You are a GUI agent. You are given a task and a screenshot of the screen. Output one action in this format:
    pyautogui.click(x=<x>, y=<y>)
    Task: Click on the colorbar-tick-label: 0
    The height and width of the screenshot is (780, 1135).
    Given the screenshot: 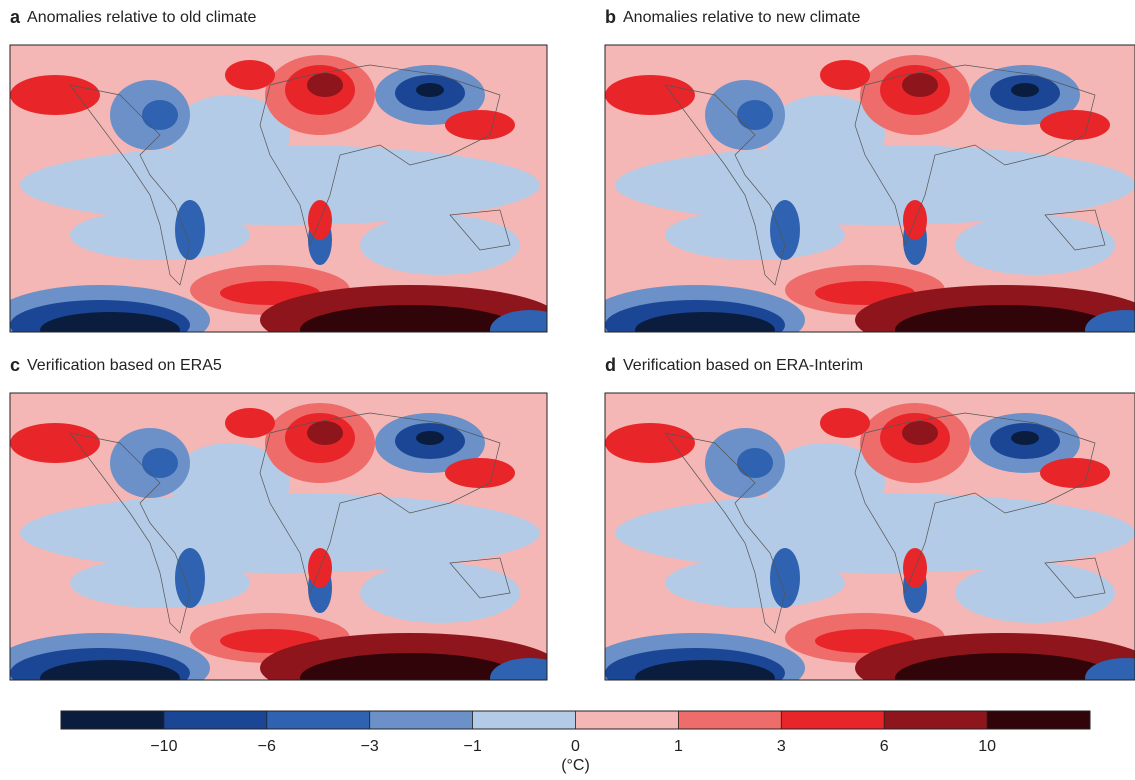 What is the action you would take?
    pyautogui.click(x=575, y=746)
    